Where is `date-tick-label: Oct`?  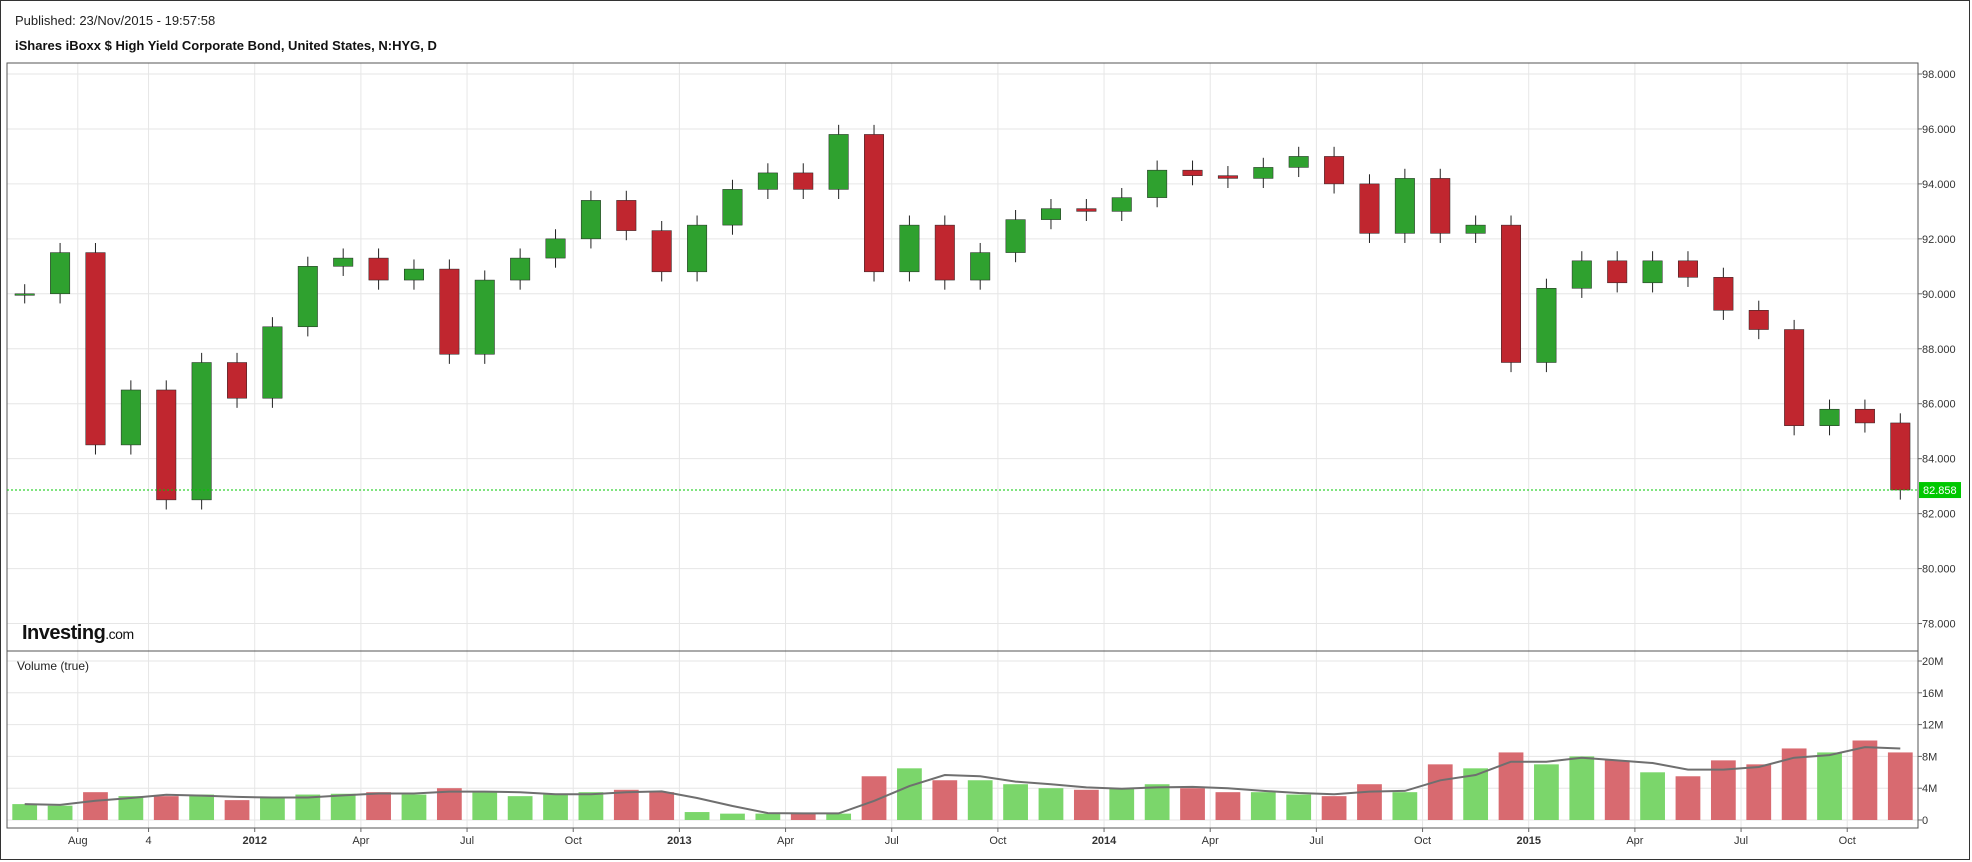
date-tick-label: Oct is located at coordinates (573, 841).